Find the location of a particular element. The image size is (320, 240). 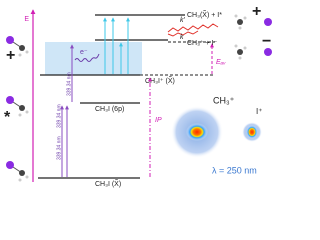

level-label: CH₃I (6p) is located at coordinates (109, 109).